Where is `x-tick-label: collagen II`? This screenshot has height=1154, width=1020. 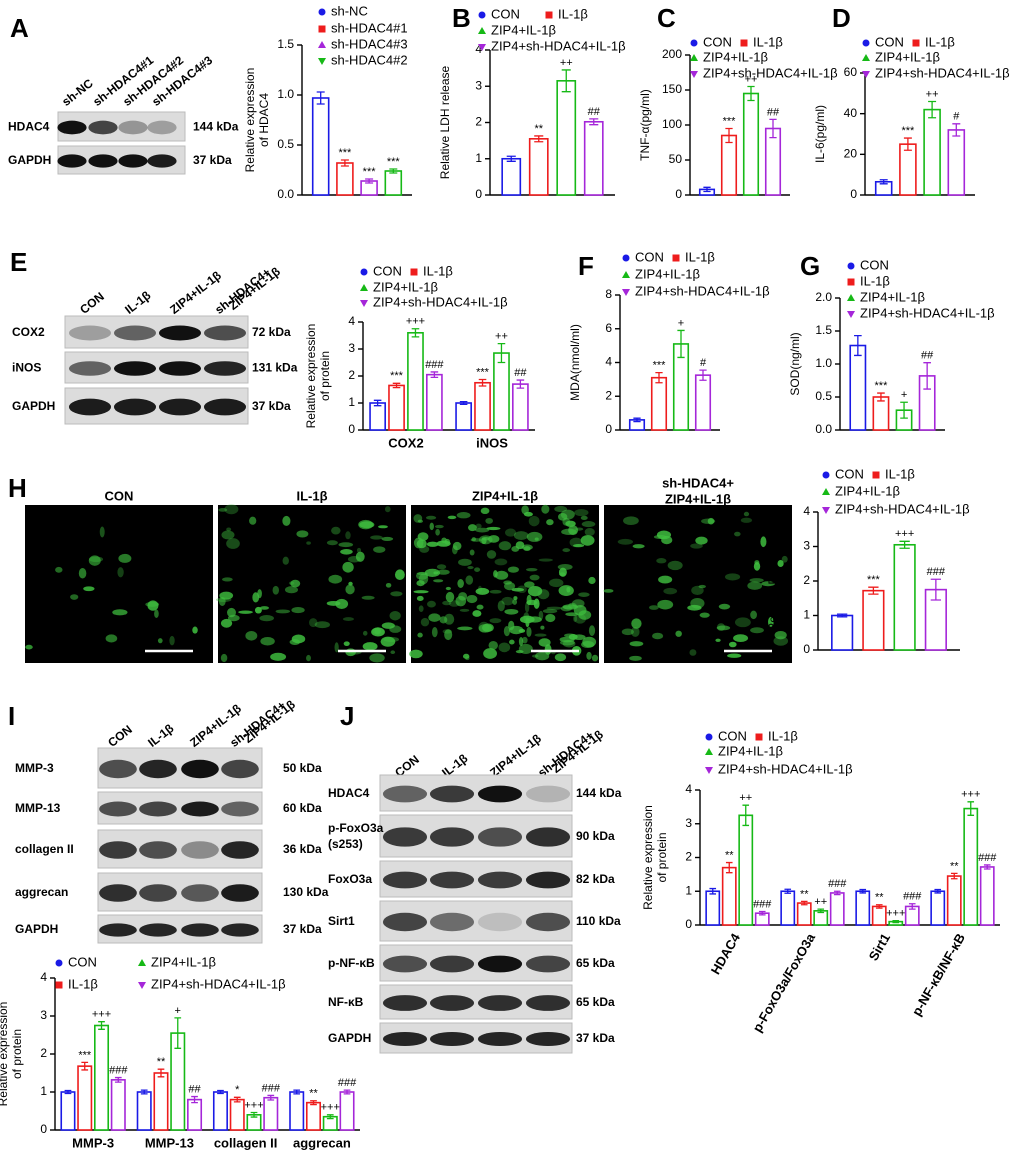 x-tick-label: collagen II is located at coordinates (246, 1142).